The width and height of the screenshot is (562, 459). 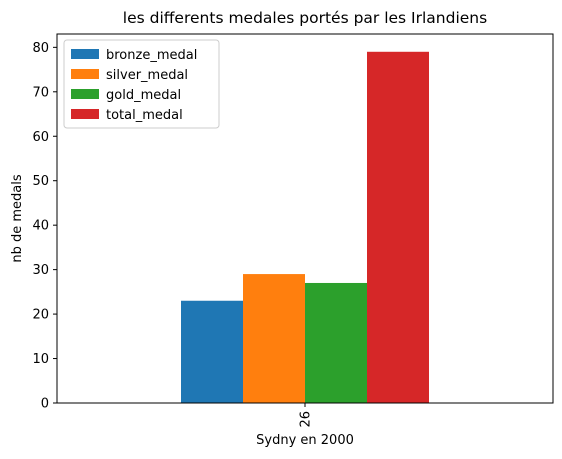 What do you see at coordinates (151, 55) in the screenshot?
I see `legend-label-bronze-medal: bronze_medal` at bounding box center [151, 55].